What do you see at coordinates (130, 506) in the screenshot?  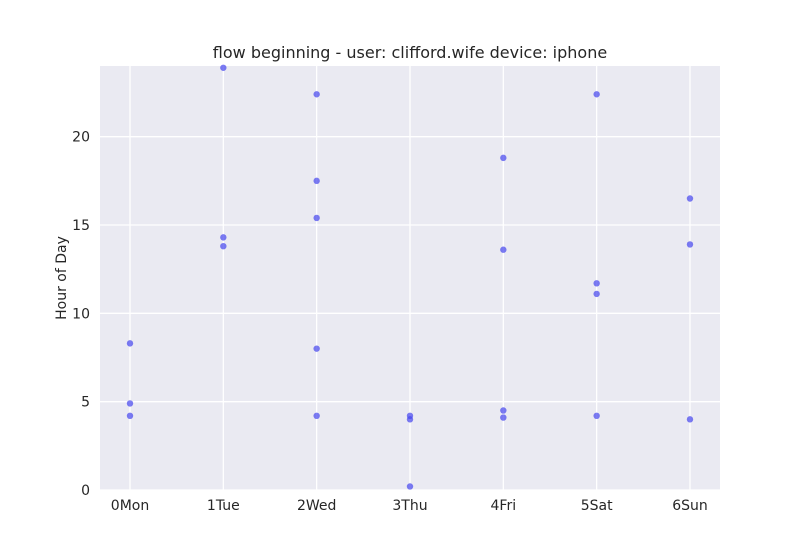 I see `x-tick-label: 0Mon` at bounding box center [130, 506].